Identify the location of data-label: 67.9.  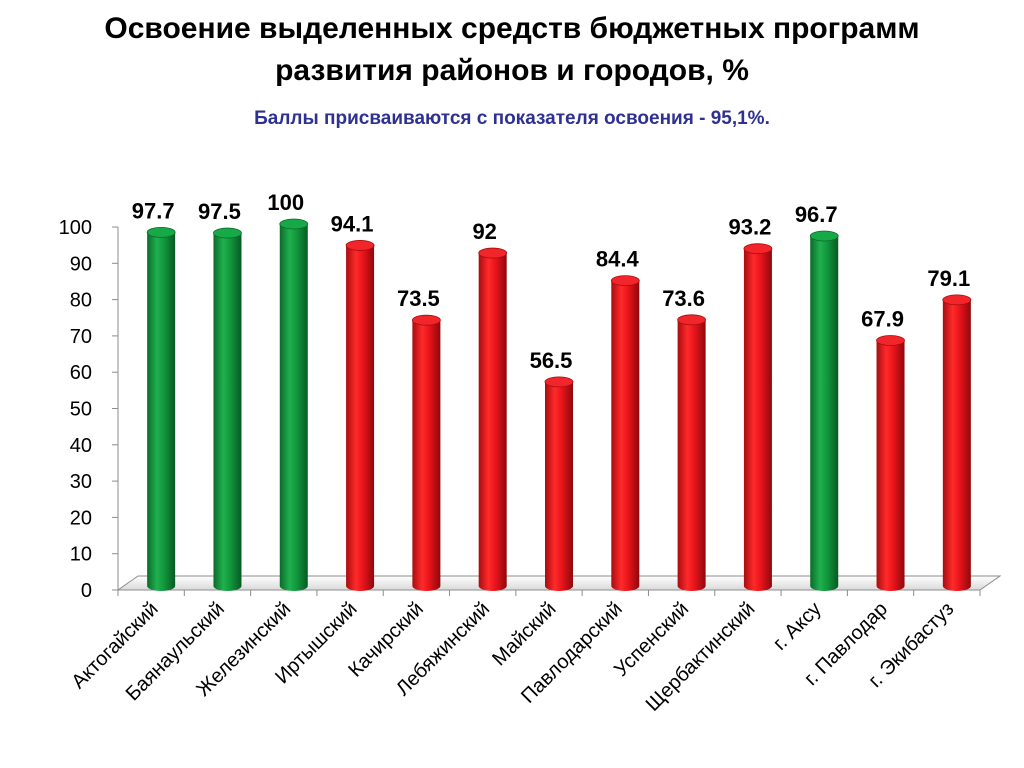
(882, 319).